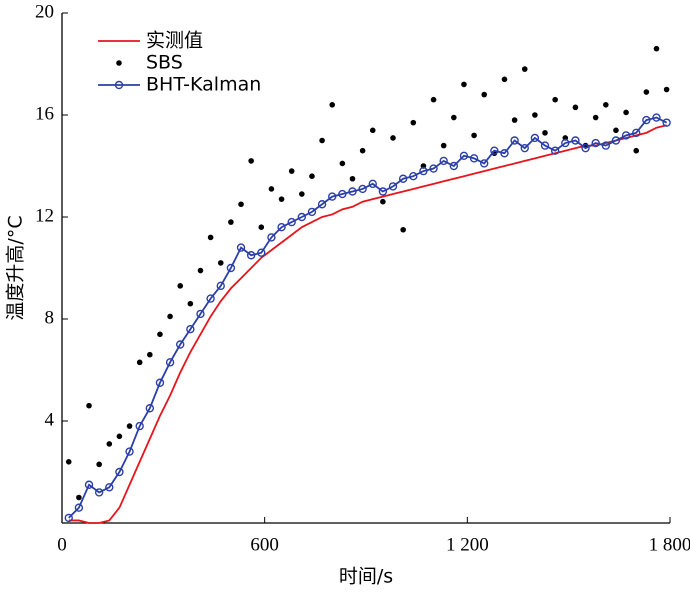 The image size is (690, 592). Describe the element at coordinates (119, 85) in the screenshot. I see `legend-marker` at that location.